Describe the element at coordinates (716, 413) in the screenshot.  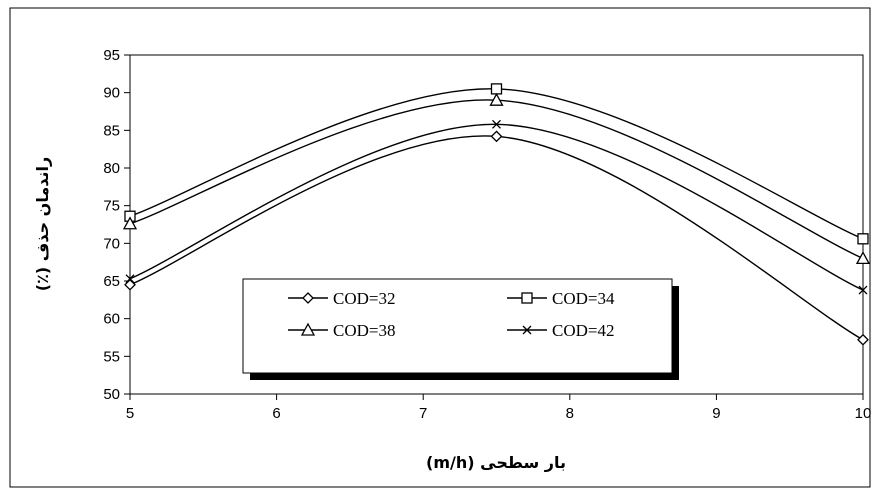
I see `x-tick-label: 9` at that location.